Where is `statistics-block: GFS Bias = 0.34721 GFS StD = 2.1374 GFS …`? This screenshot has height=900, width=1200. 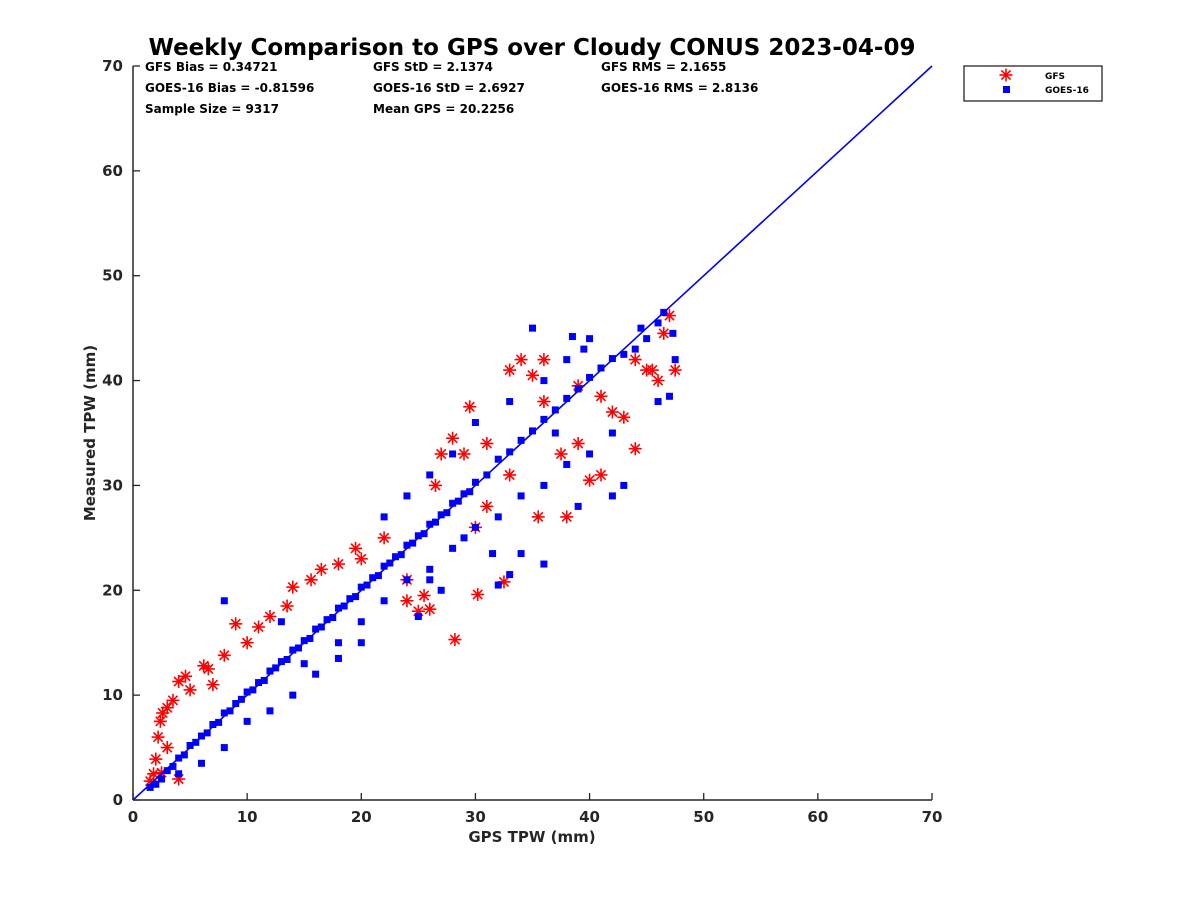
statistics-block: GFS Bias = 0.34721 GFS StD = 2.1374 GFS … is located at coordinates (451, 88).